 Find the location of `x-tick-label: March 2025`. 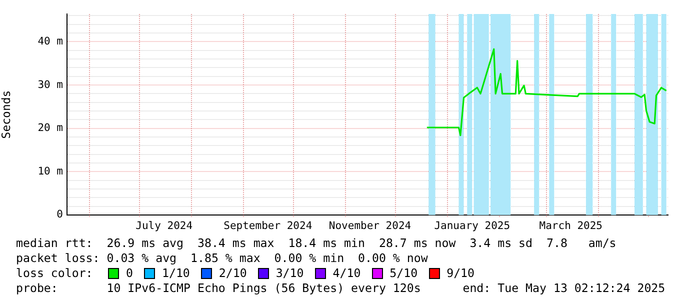

x-tick-label: March 2025 is located at coordinates (571, 226).